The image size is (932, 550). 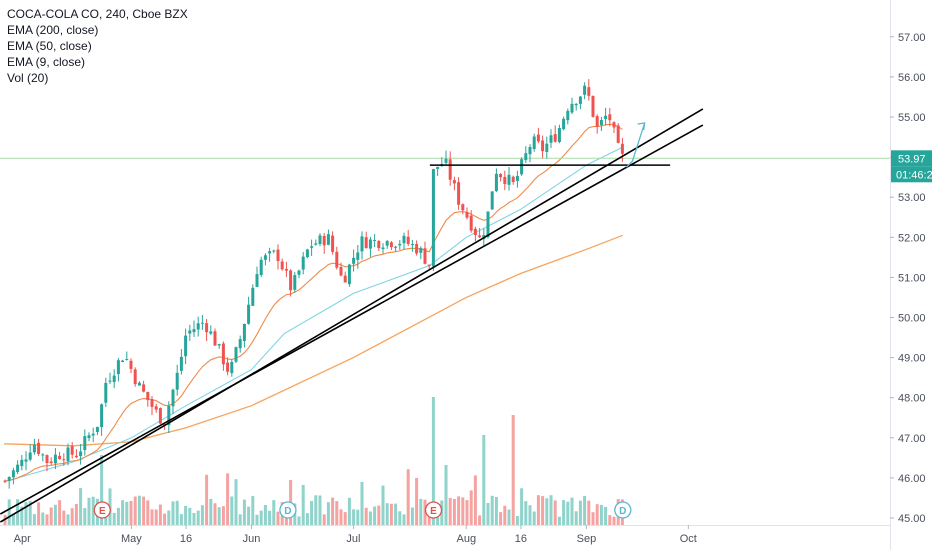 What do you see at coordinates (912, 519) in the screenshot?
I see `y-tick-label: 45.00` at bounding box center [912, 519].